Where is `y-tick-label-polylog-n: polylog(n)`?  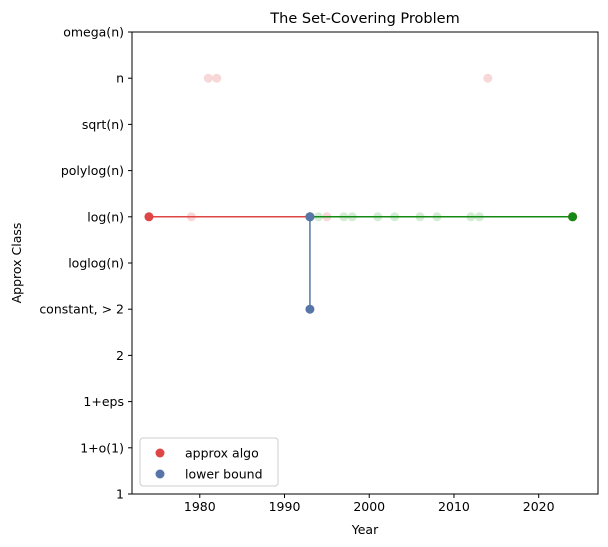 y-tick-label-polylog-n: polylog(n) is located at coordinates (92, 170).